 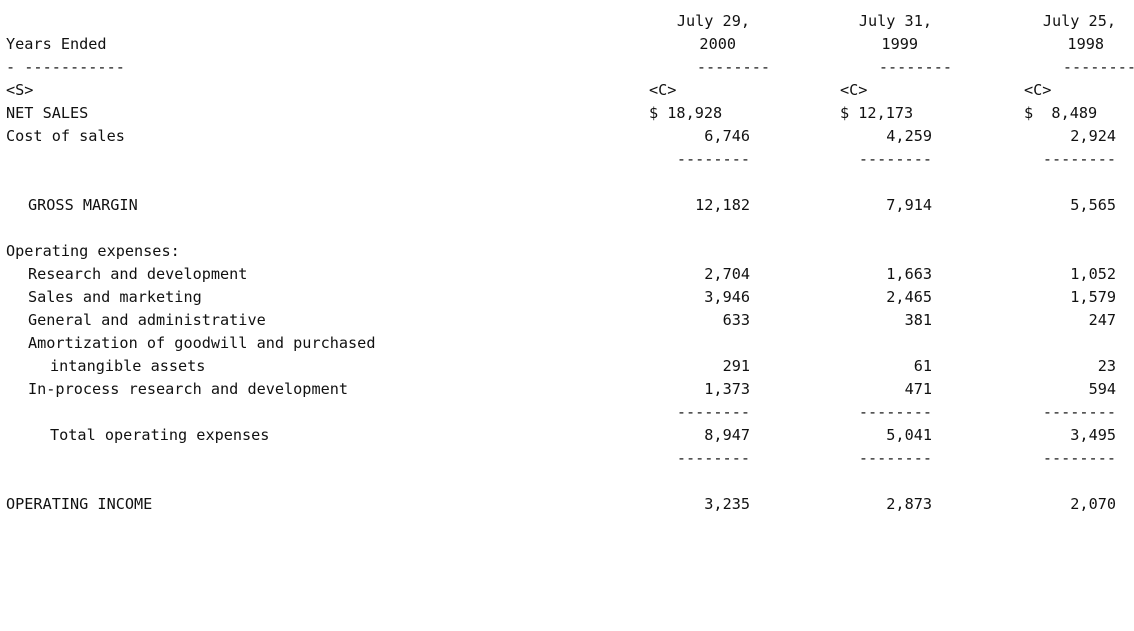 I want to click on row-value-1999: 1,663, so click(x=909, y=274).